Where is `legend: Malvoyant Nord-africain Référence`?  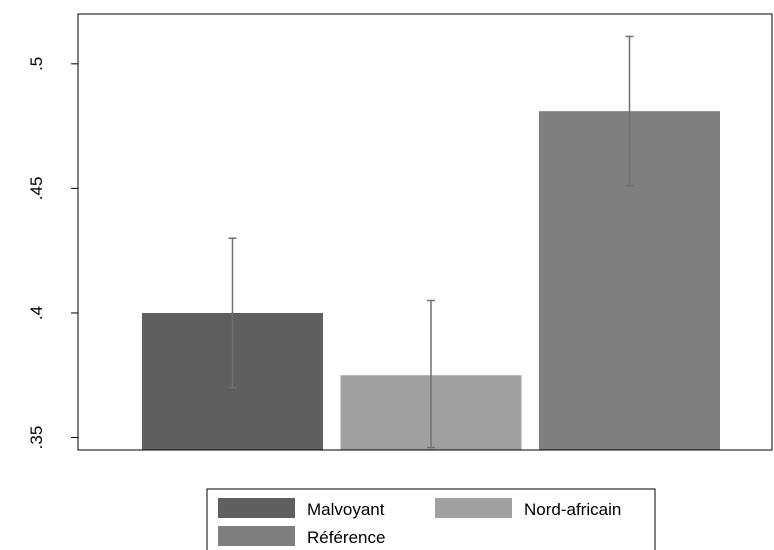
legend: Malvoyant Nord-africain Référence is located at coordinates (431, 519).